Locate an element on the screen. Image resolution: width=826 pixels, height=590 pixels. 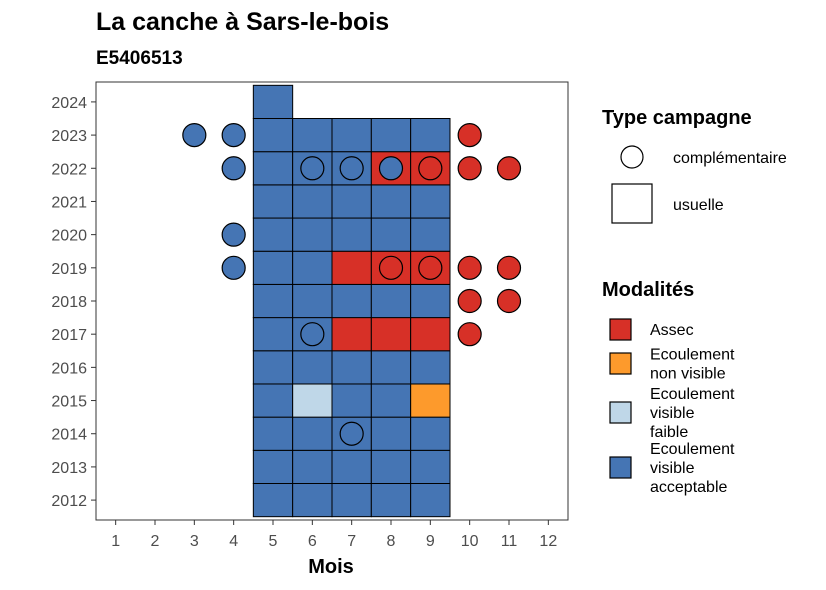
y-tick-label-2012: 2012 is located at coordinates (69, 501).